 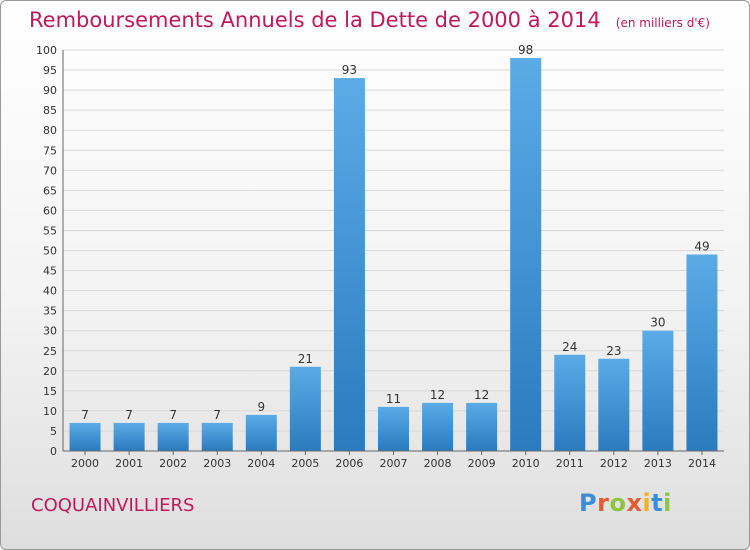 I want to click on place-name: COQUAINVILLIERS, so click(x=113, y=505).